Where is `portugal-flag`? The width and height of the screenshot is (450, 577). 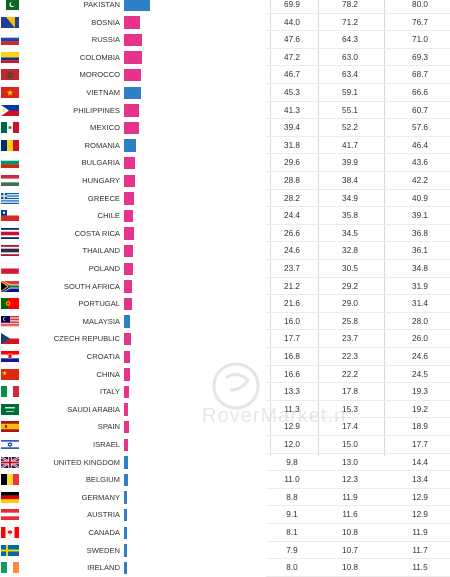 portugal-flag is located at coordinates (10, 304).